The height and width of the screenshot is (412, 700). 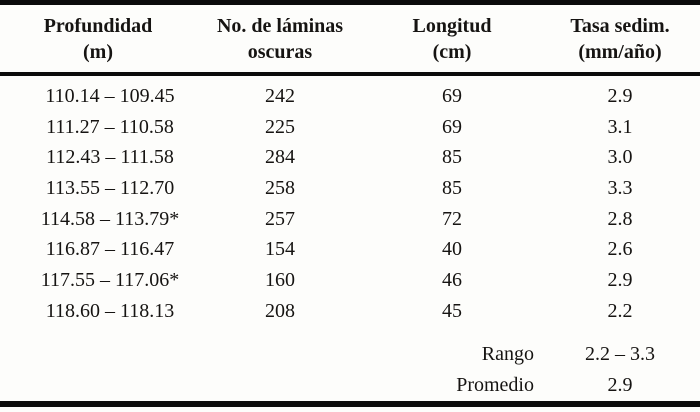 What do you see at coordinates (280, 188) in the screenshot?
I see `cell-laminas-oscuras: 258` at bounding box center [280, 188].